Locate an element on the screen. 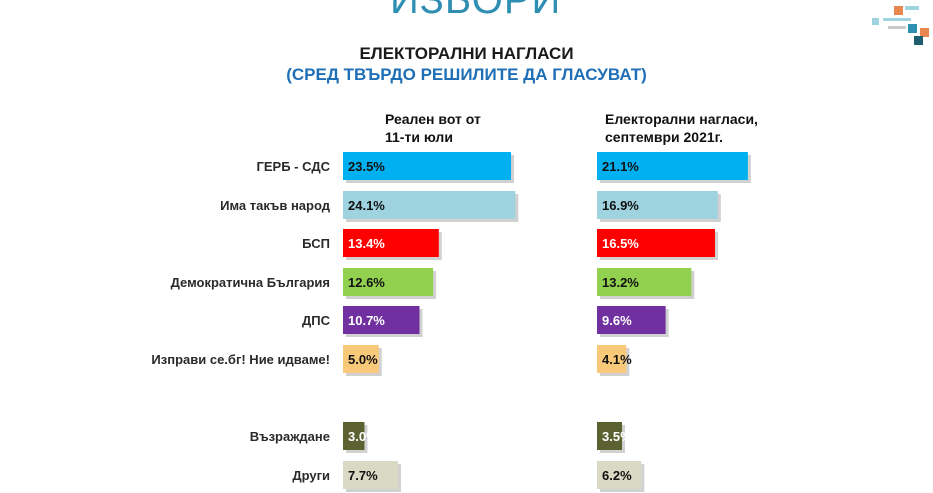 This screenshot has width=933, height=493. data-label: 3.0% is located at coordinates (363, 436).